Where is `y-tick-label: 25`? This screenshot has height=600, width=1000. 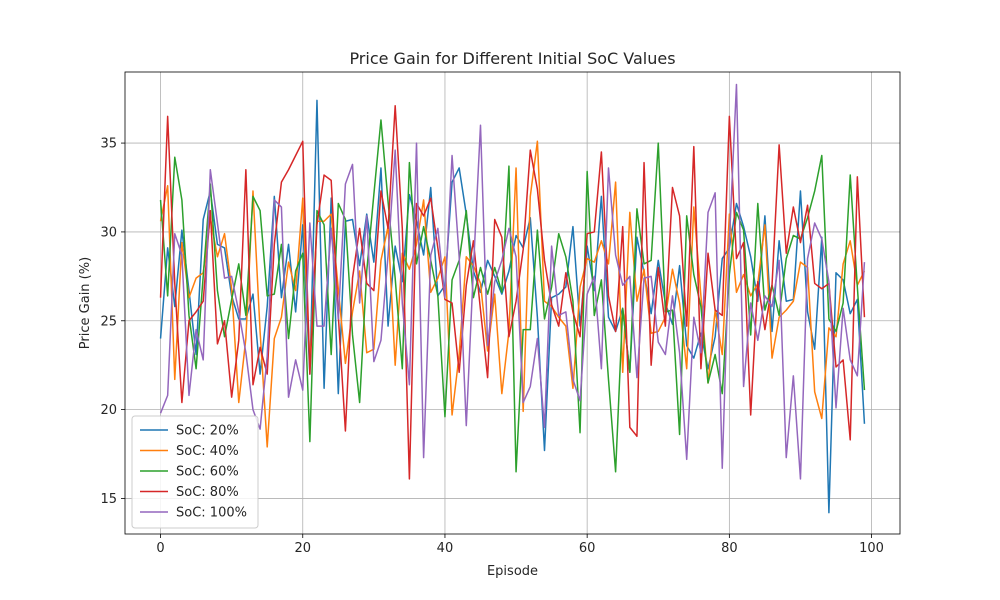 y-tick-label: 25 is located at coordinates (108, 321).